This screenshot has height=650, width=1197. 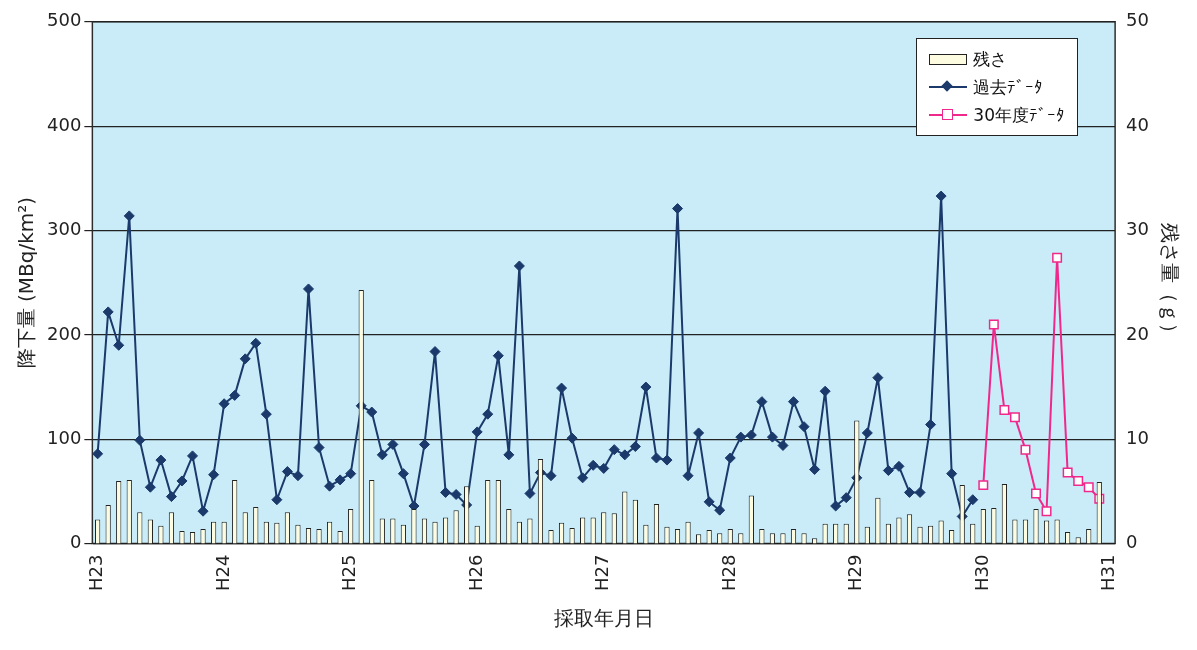 What do you see at coordinates (1137, 437) in the screenshot?
I see `y2-tick-label: 10` at bounding box center [1137, 437].